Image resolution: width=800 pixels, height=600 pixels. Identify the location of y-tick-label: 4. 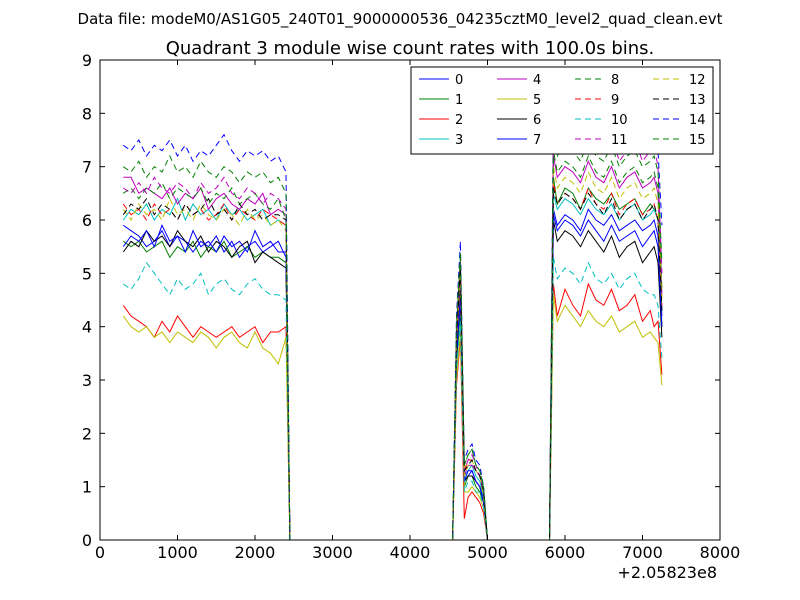
(87, 327).